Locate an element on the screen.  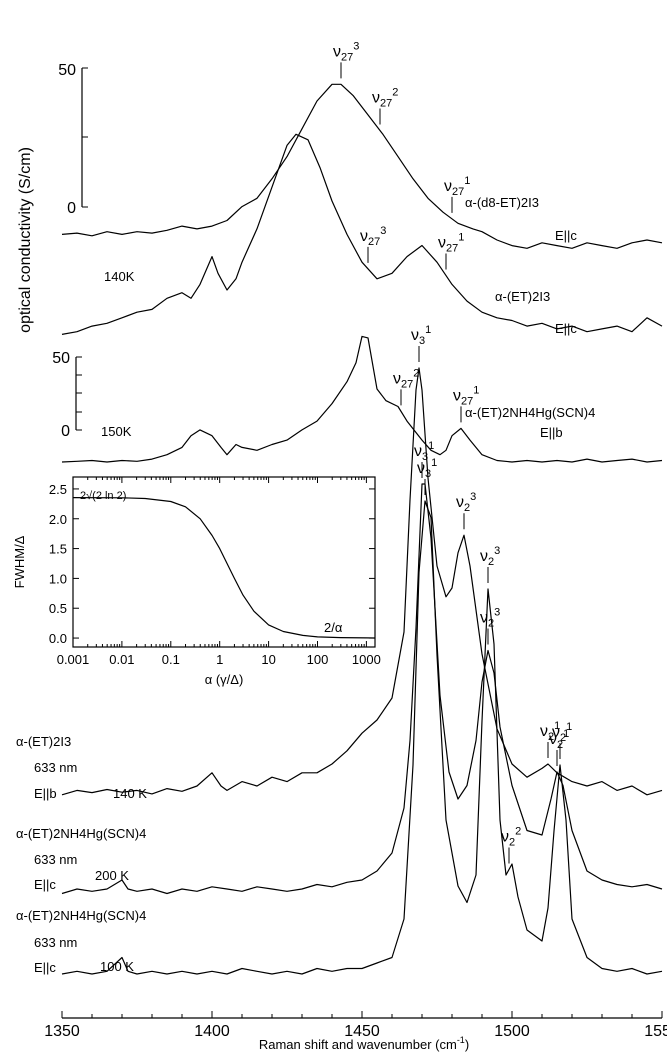
x-tick-label: 1450 is located at coordinates (362, 1031).